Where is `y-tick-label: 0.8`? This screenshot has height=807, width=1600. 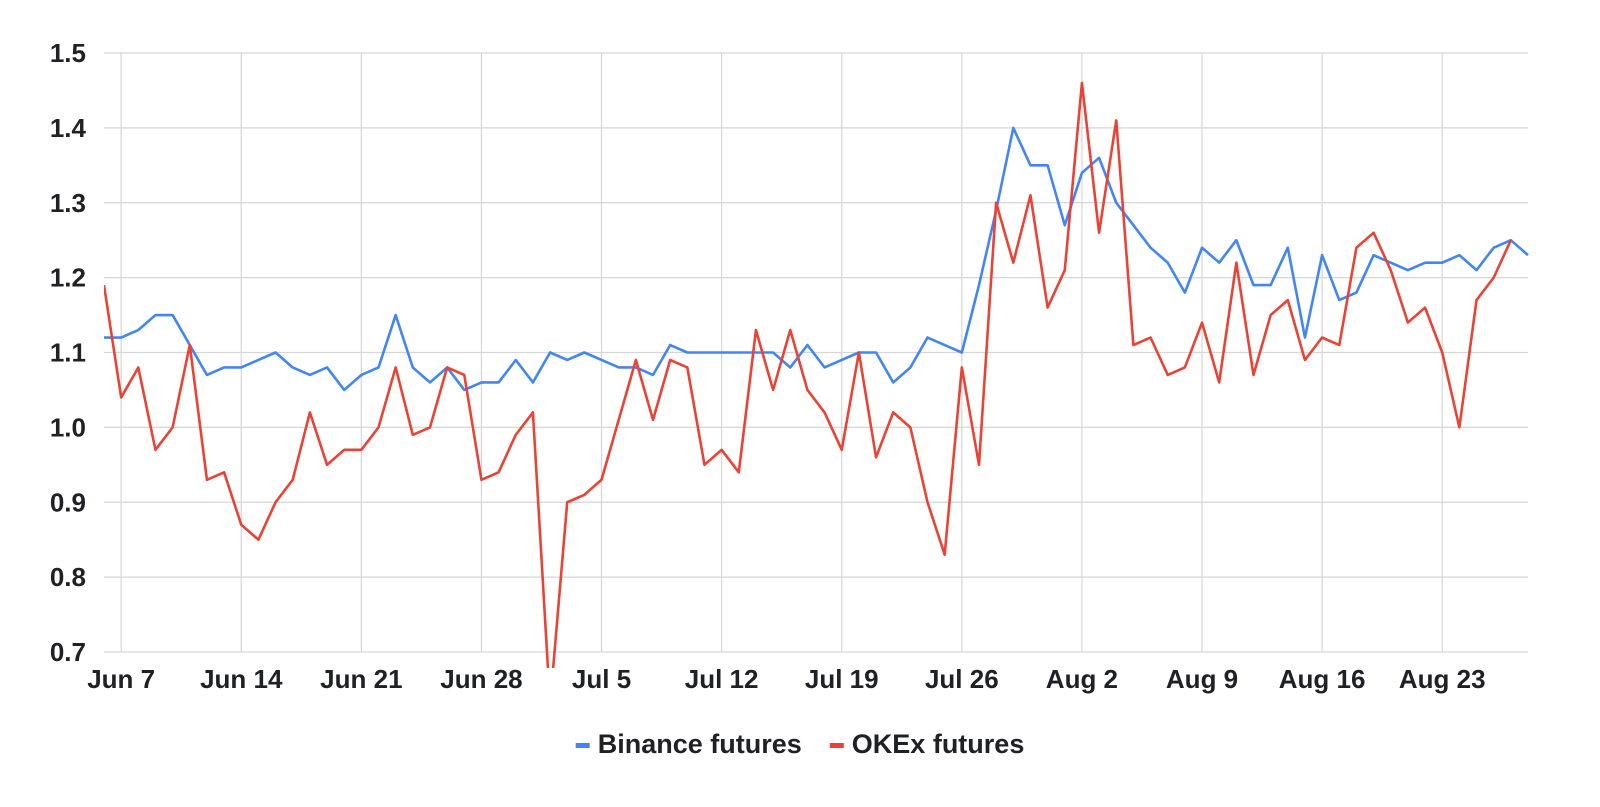
y-tick-label: 0.8 is located at coordinates (68, 577).